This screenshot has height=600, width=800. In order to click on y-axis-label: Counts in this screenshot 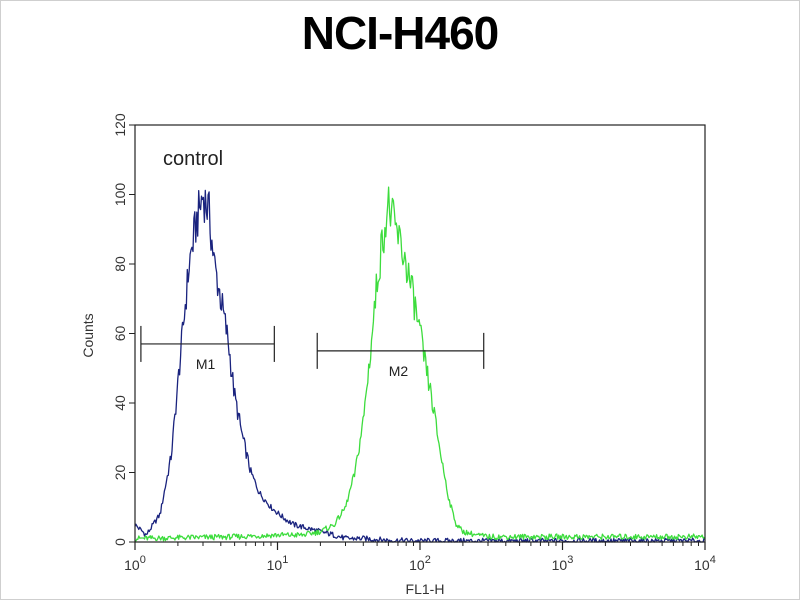, I will do `click(88, 335)`.